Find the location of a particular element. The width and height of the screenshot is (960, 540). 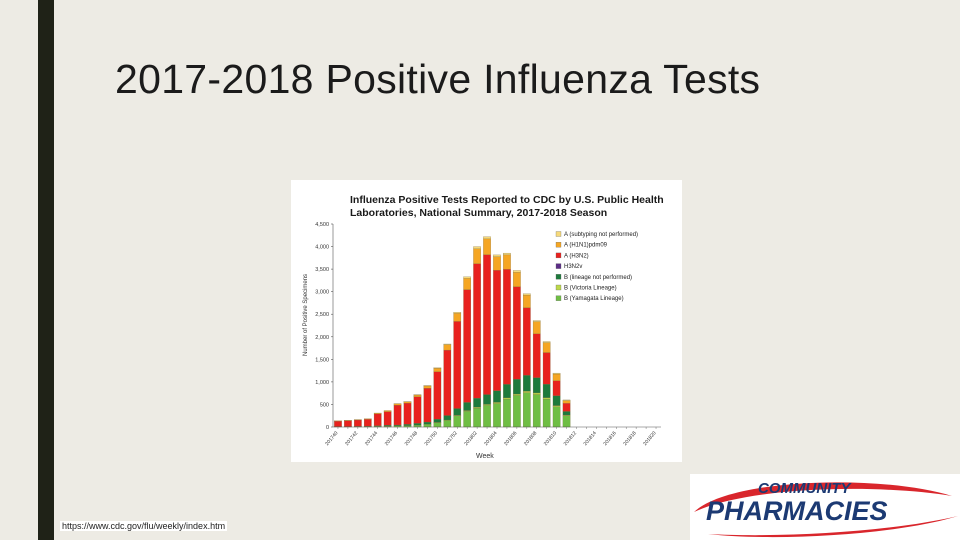

y-tick-label: 3,000 is located at coordinates (322, 293).